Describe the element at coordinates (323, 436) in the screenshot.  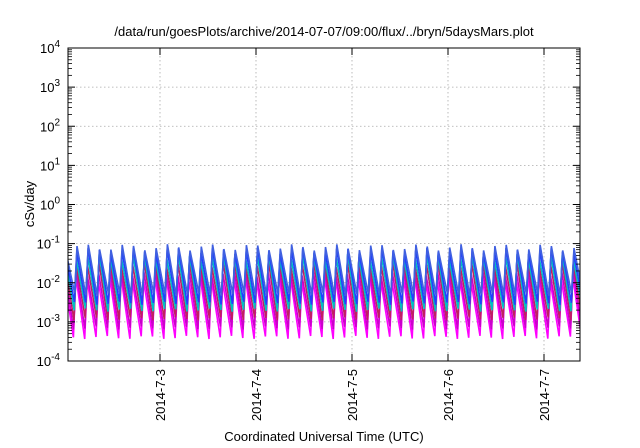
I see `x-axis-label: Coordinated Universal Time (UTC)` at that location.